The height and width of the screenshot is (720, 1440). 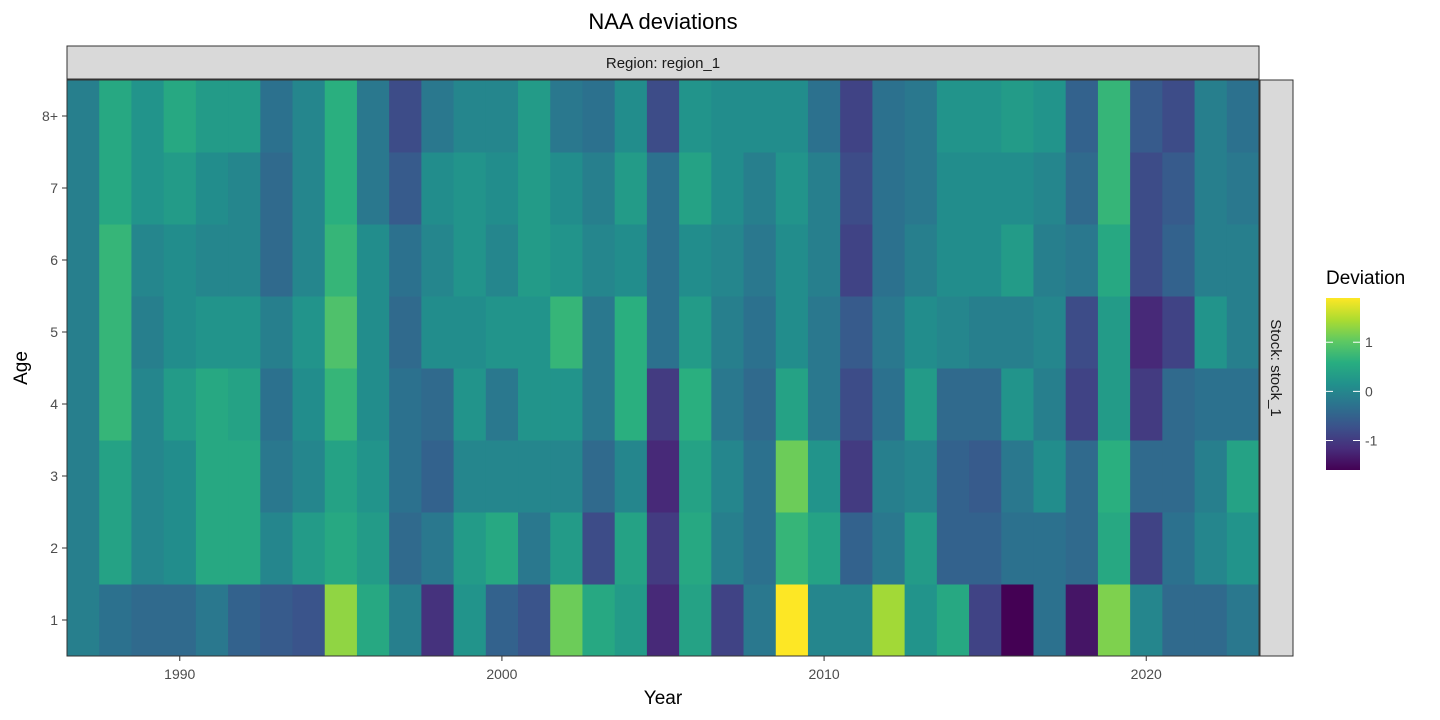 What do you see at coordinates (54, 476) in the screenshot?
I see `y-tick-label: 3` at bounding box center [54, 476].